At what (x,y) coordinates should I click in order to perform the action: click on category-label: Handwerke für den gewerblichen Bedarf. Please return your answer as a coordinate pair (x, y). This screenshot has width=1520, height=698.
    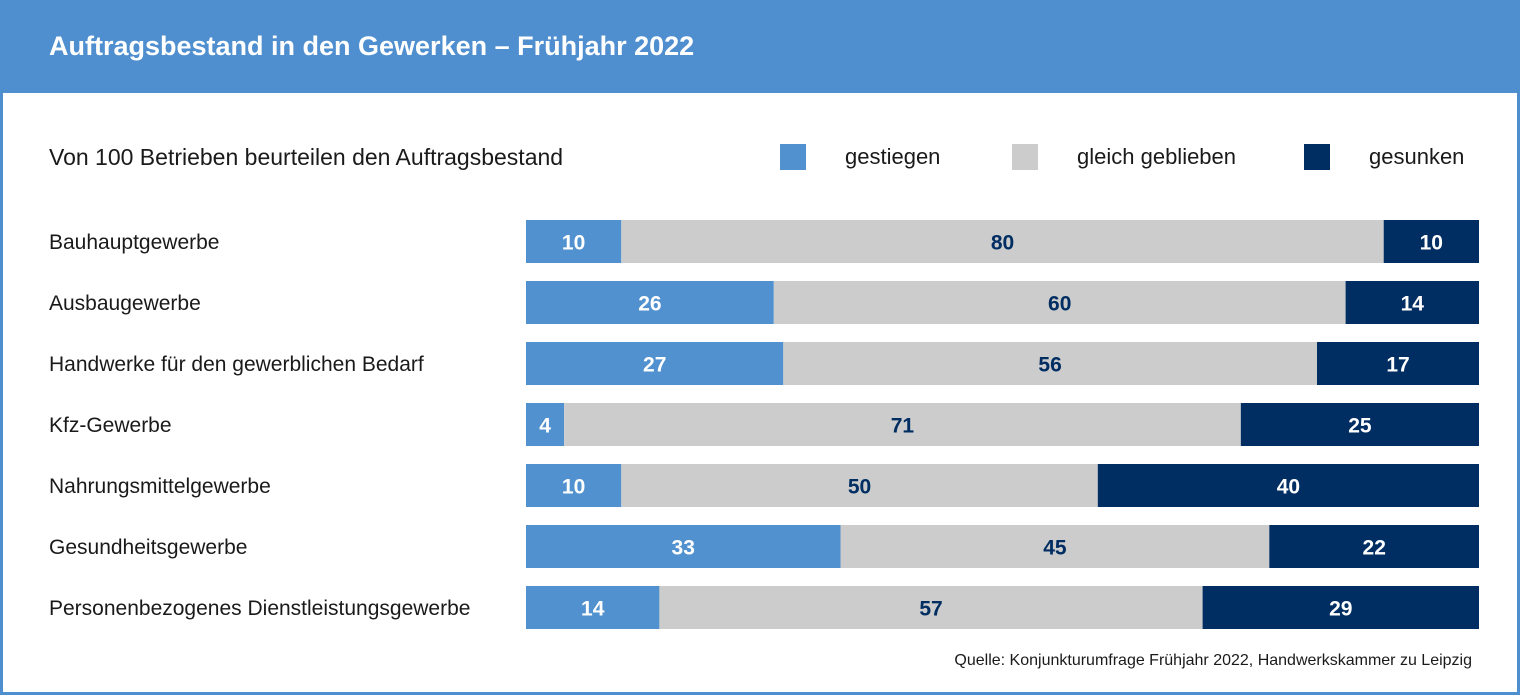
    Looking at the image, I should click on (236, 364).